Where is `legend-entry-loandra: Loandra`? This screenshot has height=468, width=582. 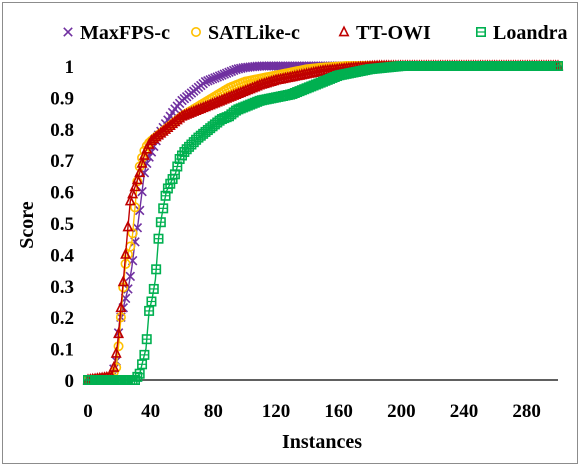 legend-entry-loandra: Loandra is located at coordinates (521, 33).